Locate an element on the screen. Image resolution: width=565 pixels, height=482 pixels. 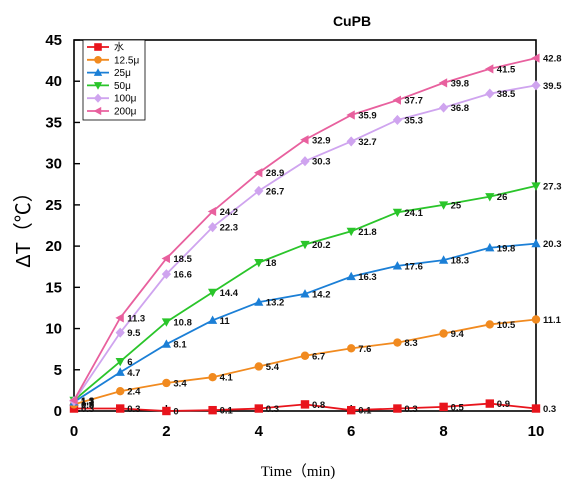
data-label: 10.5 is located at coordinates (506, 325).